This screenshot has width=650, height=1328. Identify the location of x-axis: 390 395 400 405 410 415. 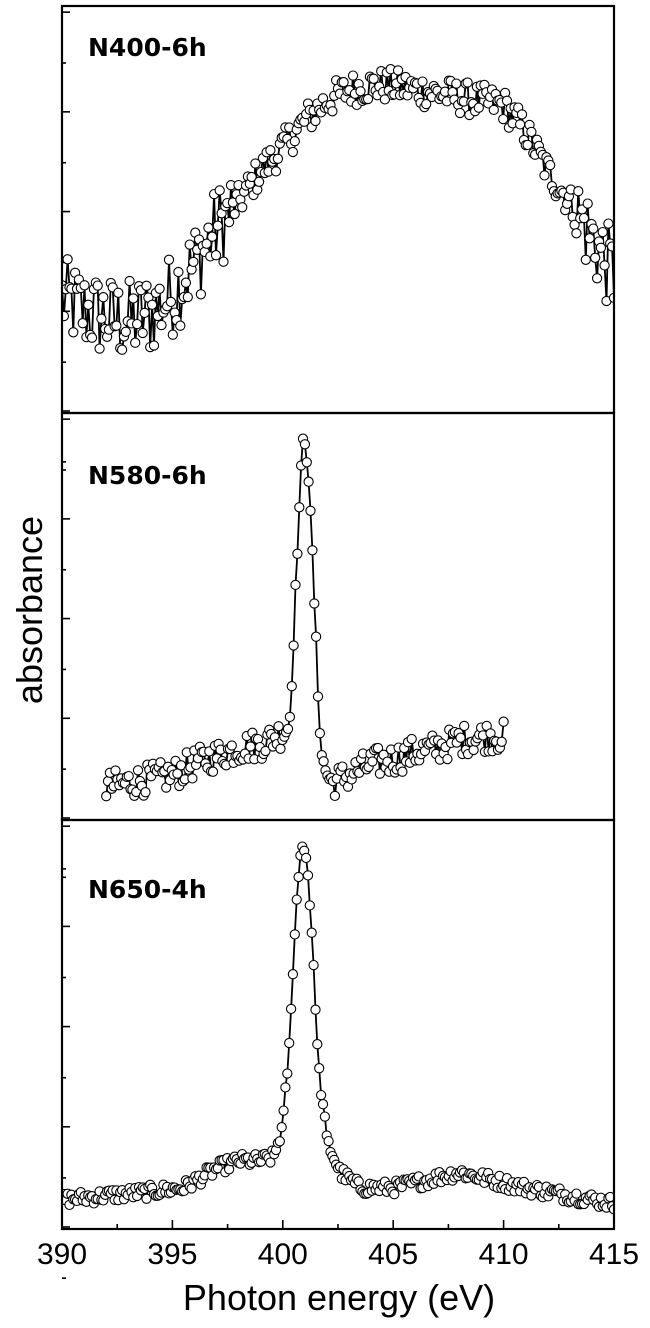
(338, 1245).